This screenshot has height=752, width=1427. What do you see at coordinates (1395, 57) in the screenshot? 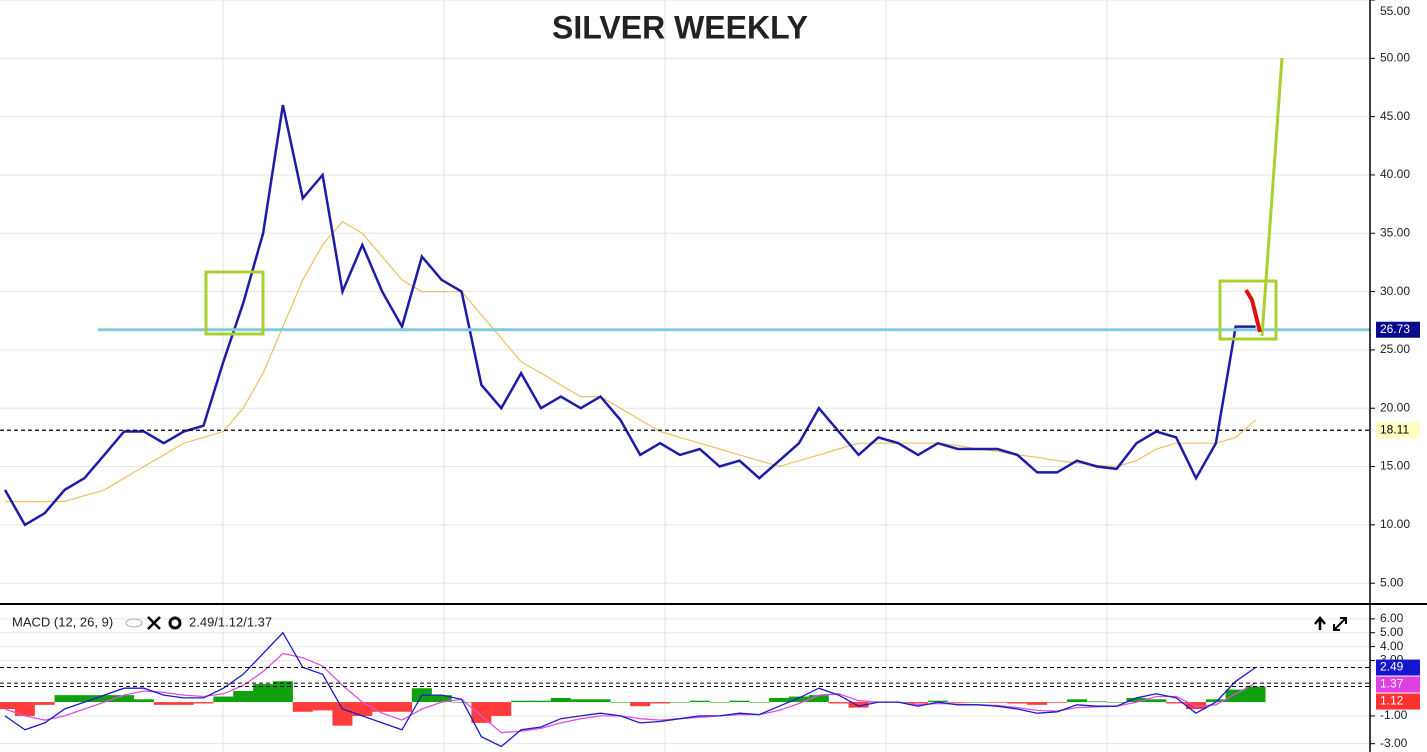
I see `y-tick-label: 50.00` at bounding box center [1395, 57].